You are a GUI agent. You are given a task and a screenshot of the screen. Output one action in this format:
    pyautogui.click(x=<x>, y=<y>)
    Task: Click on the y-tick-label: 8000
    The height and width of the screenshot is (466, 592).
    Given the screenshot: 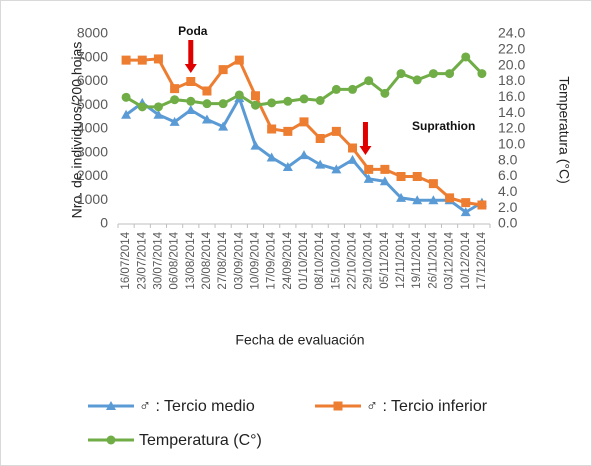 What is the action you would take?
    pyautogui.click(x=92, y=33)
    